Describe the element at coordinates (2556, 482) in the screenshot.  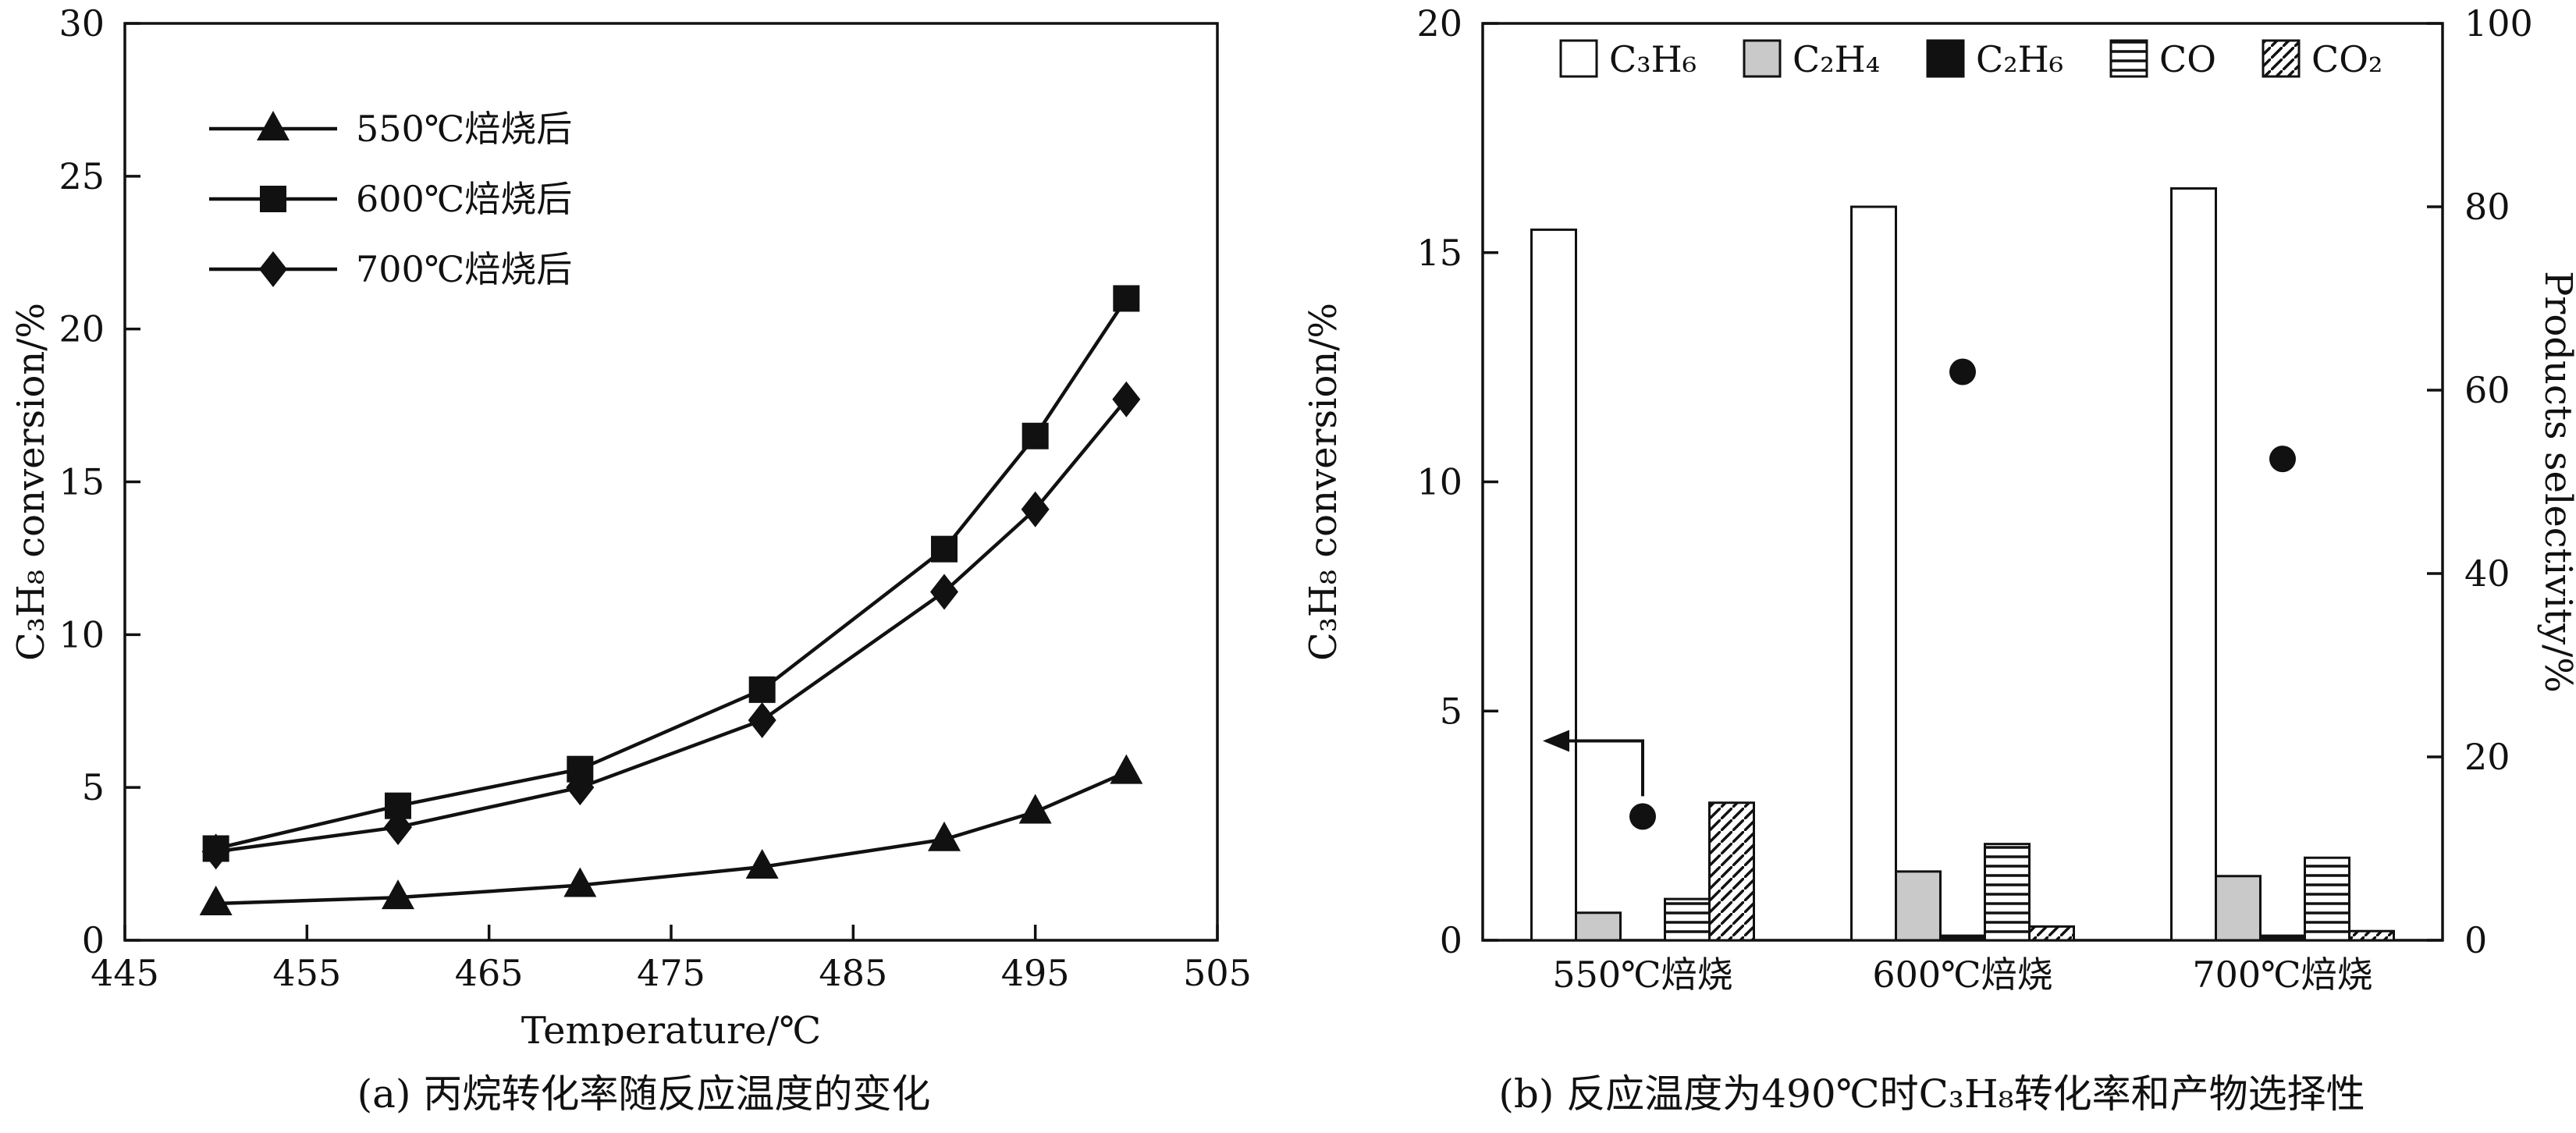
I see `right-axis-label: Products selectivity/%` at that location.